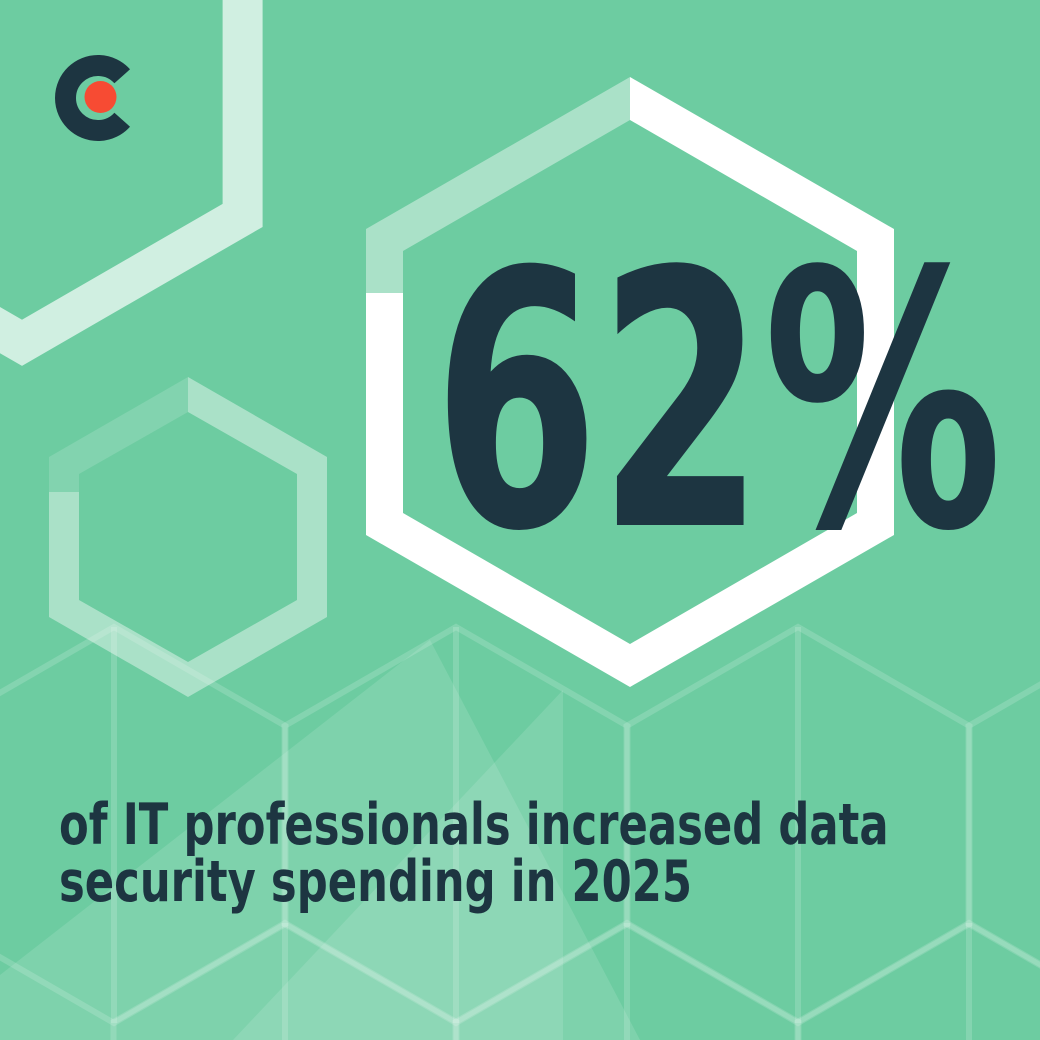  Describe the element at coordinates (376, 882) in the screenshot. I see `caption-line-2: security spending in 2025` at that location.